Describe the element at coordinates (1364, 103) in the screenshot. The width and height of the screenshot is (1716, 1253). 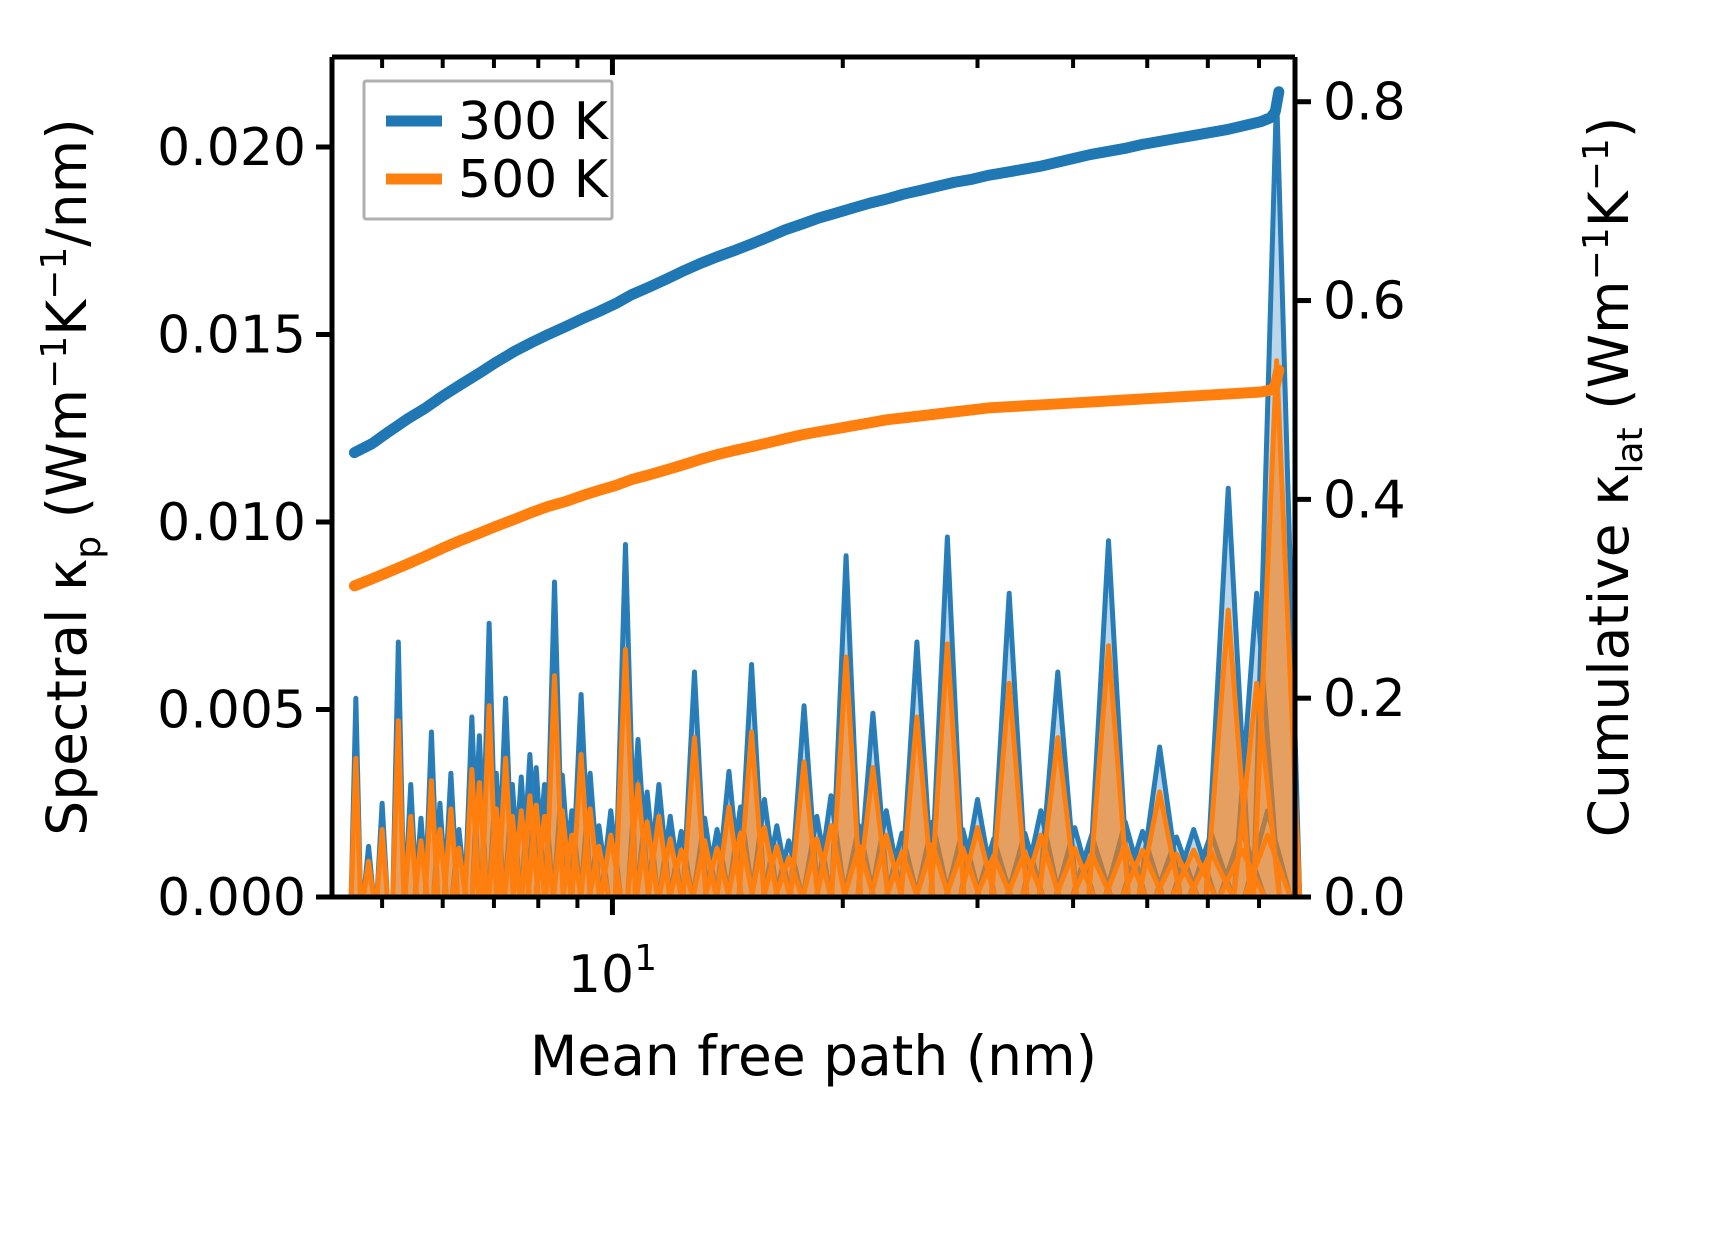
I see `right-tick-label: 0.8` at that location.